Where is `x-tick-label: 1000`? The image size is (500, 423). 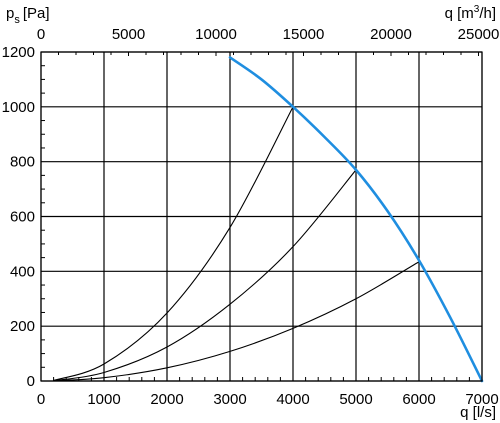
x-tick-label: 1000 is located at coordinates (103, 399).